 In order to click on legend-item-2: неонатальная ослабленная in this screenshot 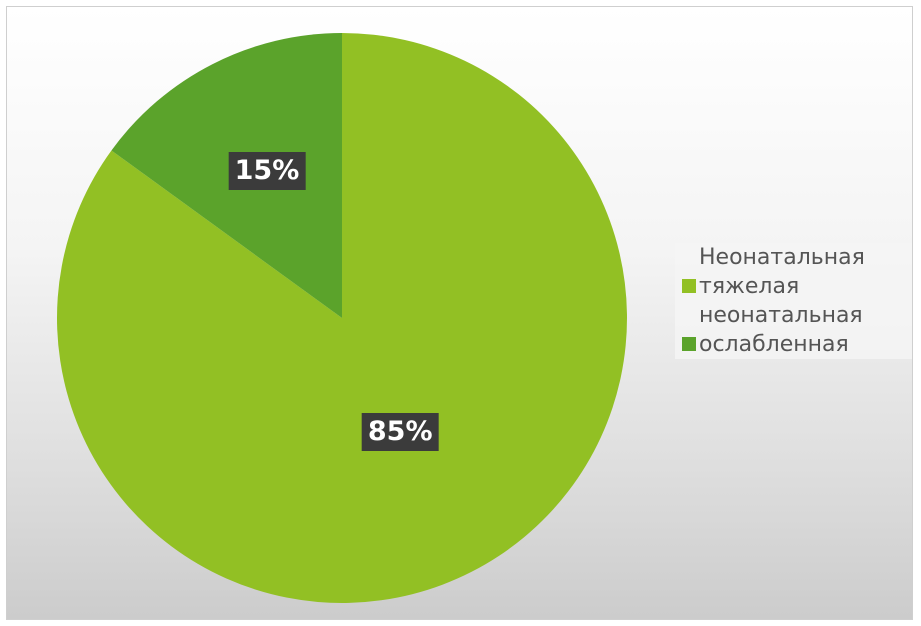, I will do `click(794, 330)`.